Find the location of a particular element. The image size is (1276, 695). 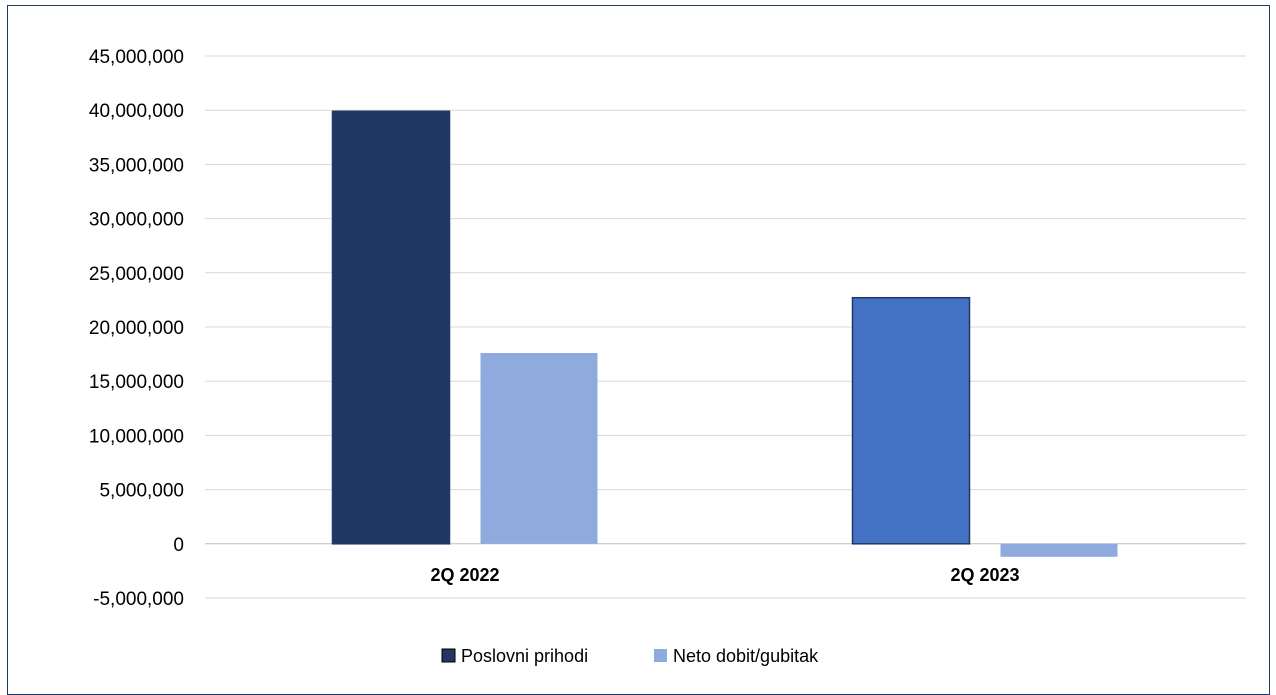

x-category-label: 2Q 2023 is located at coordinates (984, 575).